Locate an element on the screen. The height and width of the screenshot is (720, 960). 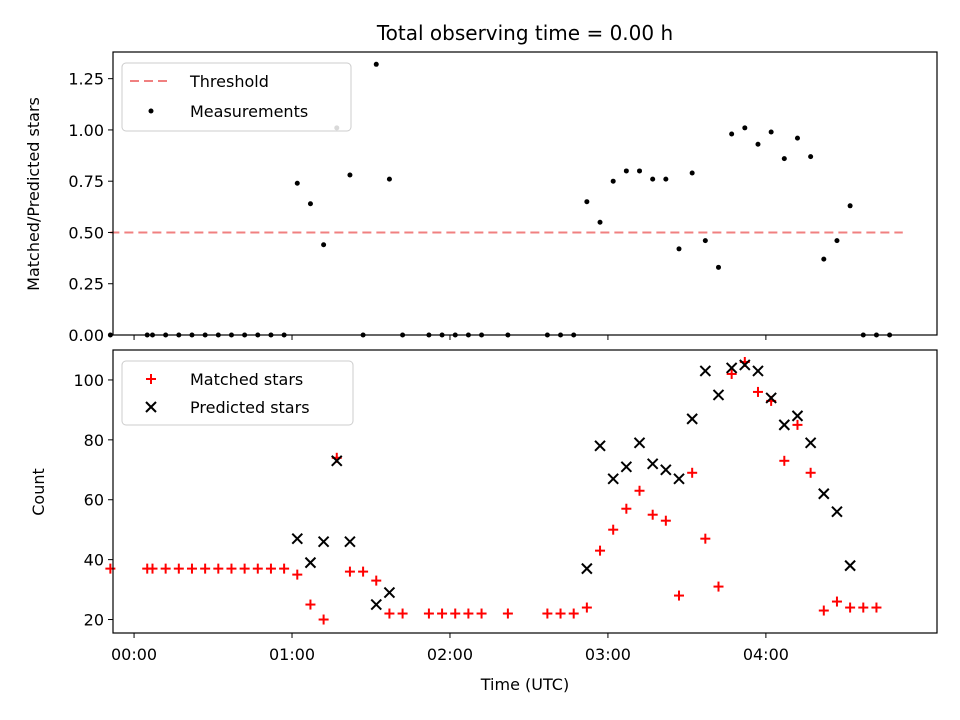
count-y-tick-label: 100 is located at coordinates (88, 380).